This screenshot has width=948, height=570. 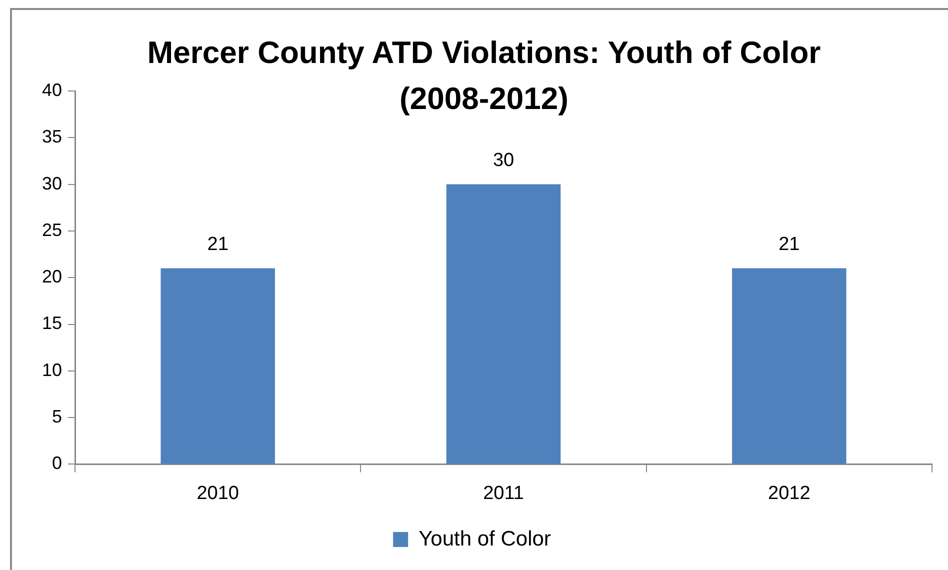 What do you see at coordinates (52, 136) in the screenshot?
I see `y-tick-label: 35` at bounding box center [52, 136].